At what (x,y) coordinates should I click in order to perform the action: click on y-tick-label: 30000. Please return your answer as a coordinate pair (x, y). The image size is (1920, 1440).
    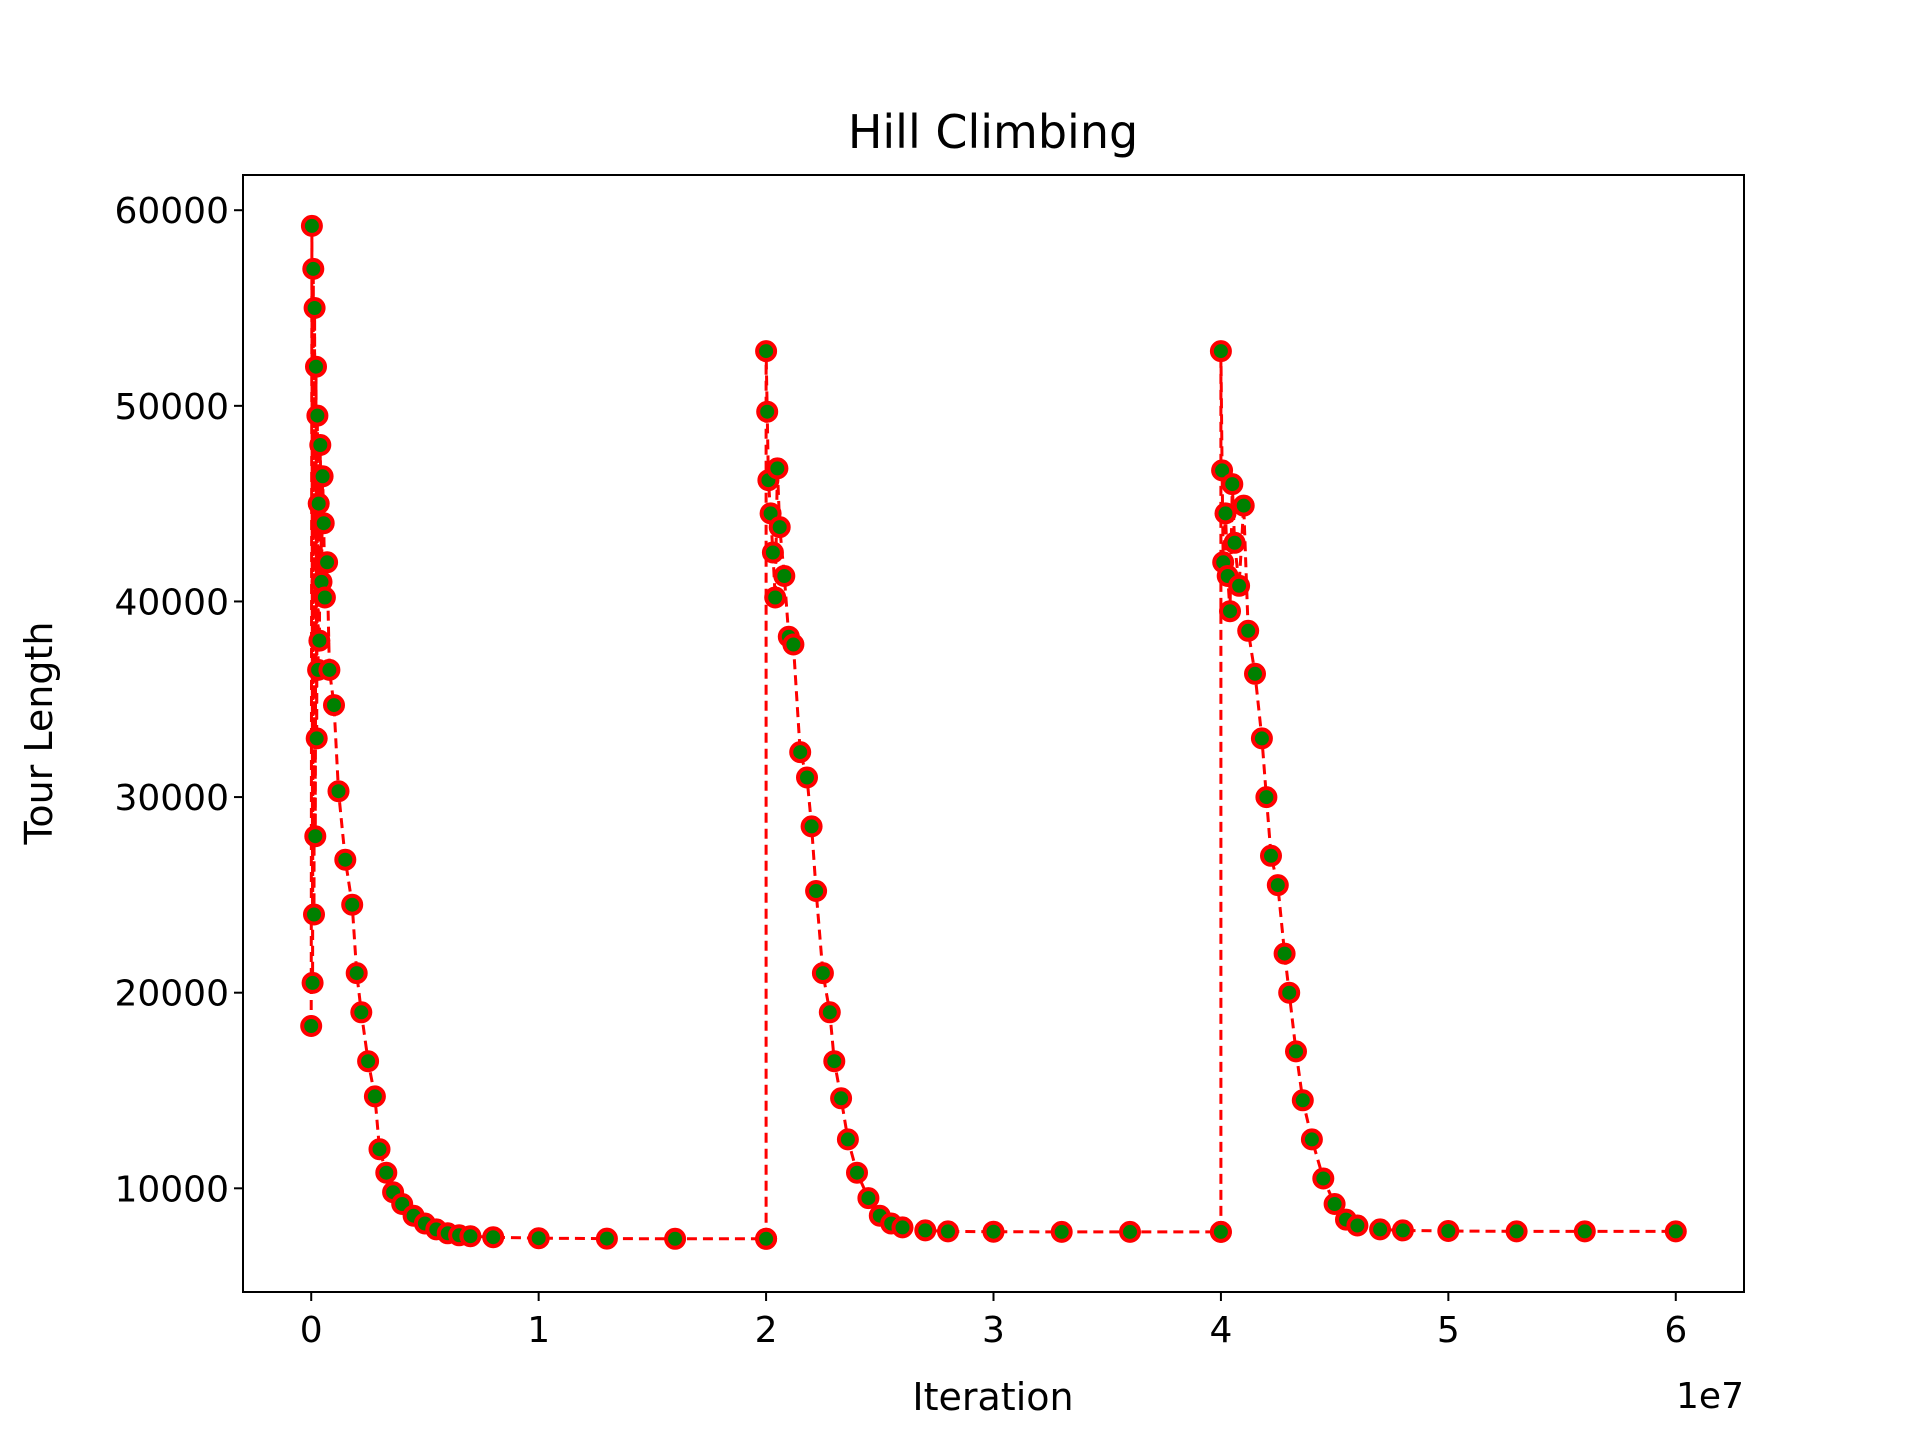
    Looking at the image, I should click on (171, 798).